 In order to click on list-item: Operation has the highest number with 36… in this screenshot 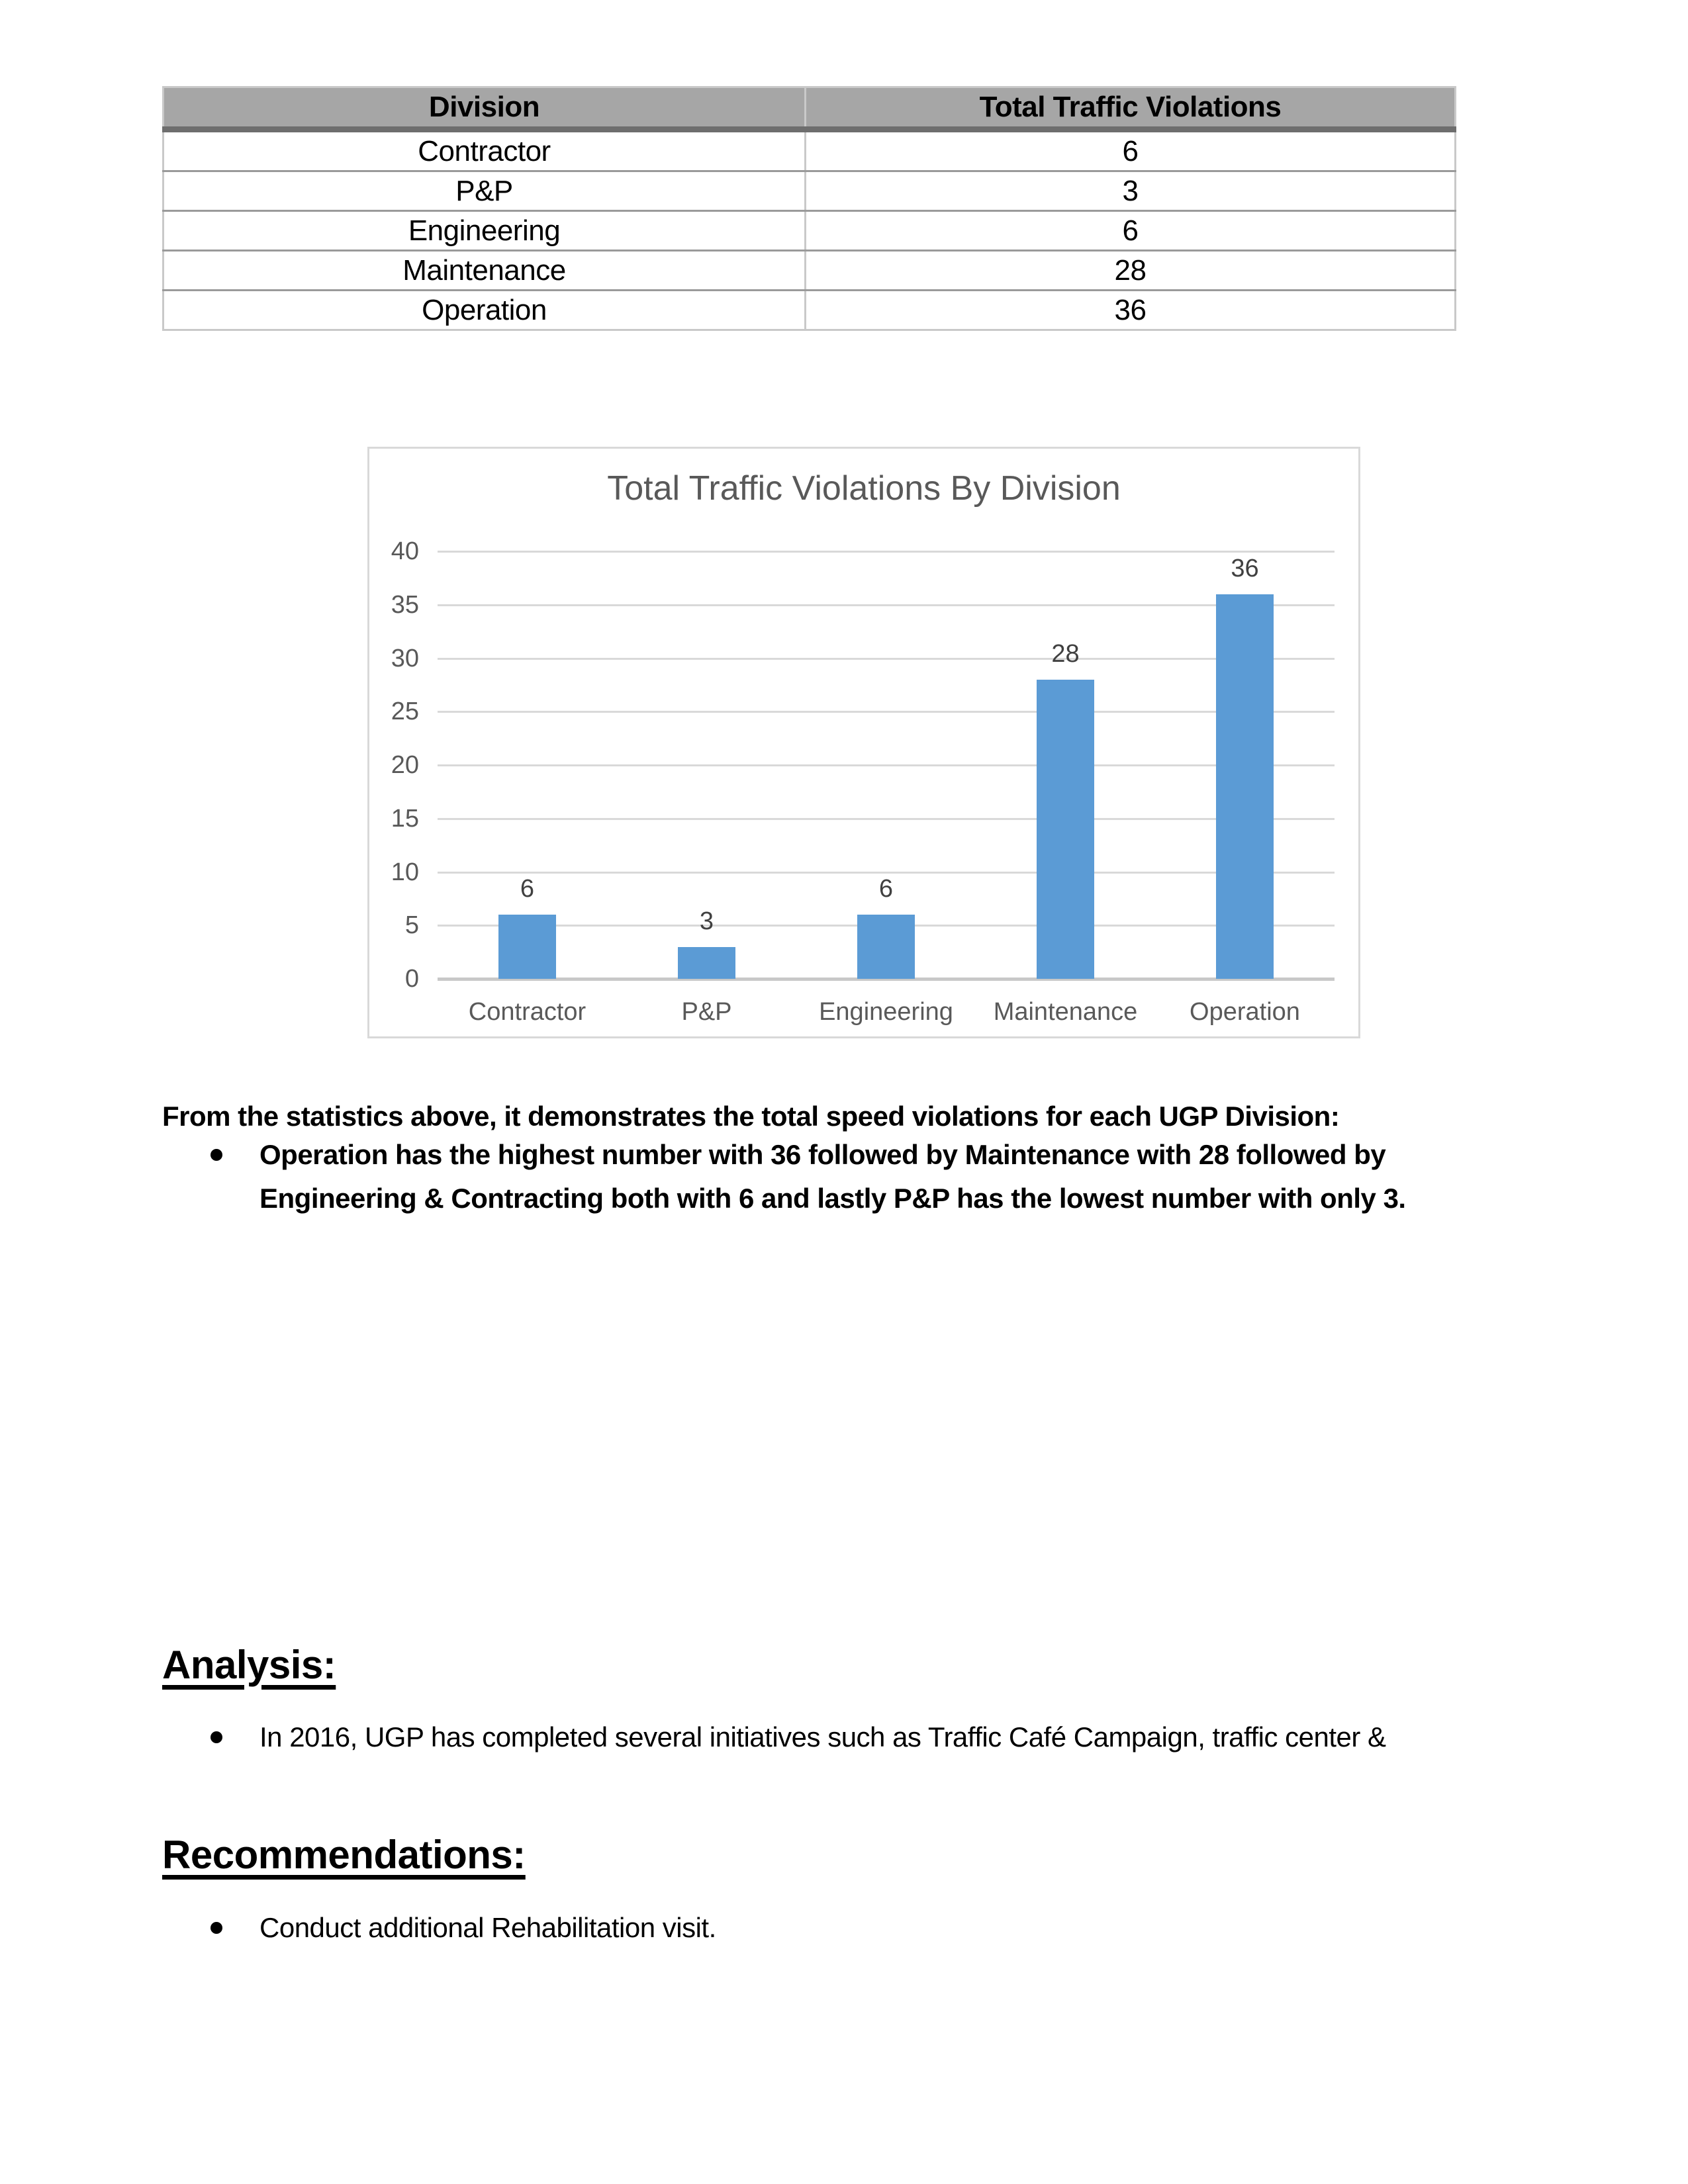, I will do `click(834, 1176)`.